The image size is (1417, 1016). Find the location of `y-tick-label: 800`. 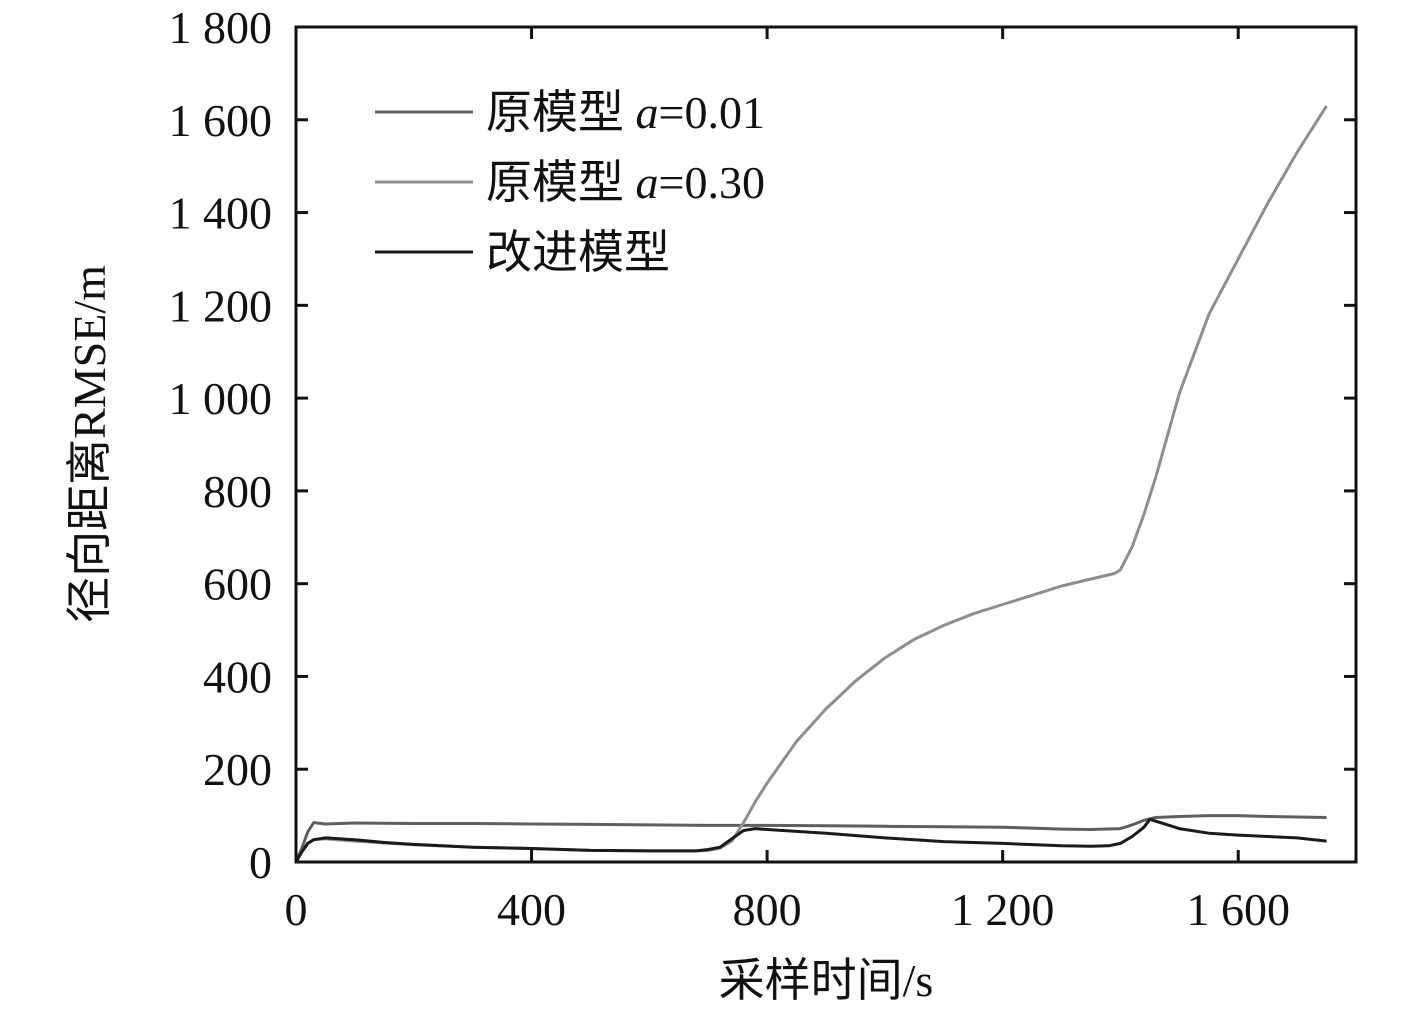

y-tick-label: 800 is located at coordinates (237, 491).